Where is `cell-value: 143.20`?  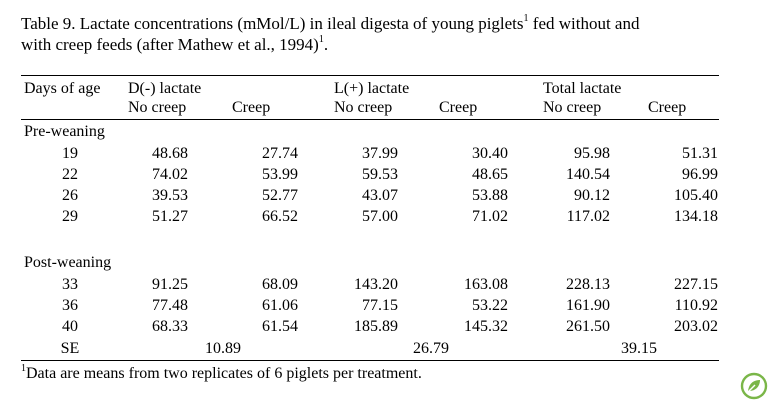 cell-value: 143.20 is located at coordinates (376, 284).